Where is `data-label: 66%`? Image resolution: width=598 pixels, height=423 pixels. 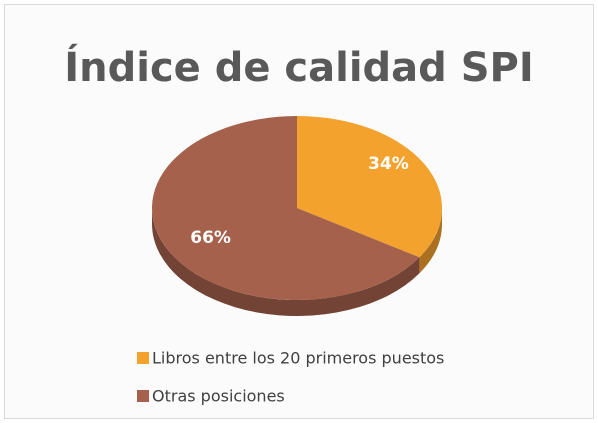
data-label: 66% is located at coordinates (210, 238).